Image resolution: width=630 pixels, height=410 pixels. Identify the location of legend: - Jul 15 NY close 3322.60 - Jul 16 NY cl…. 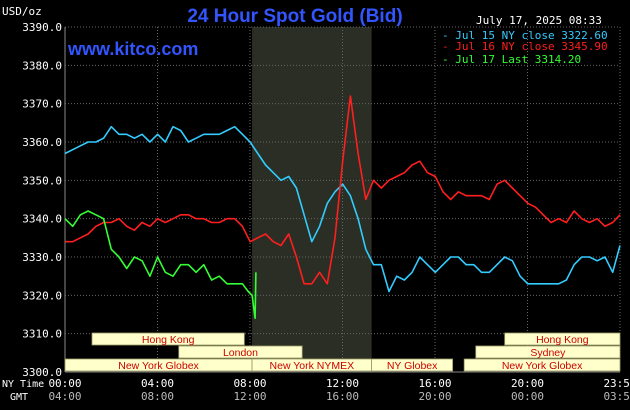
(525, 47).